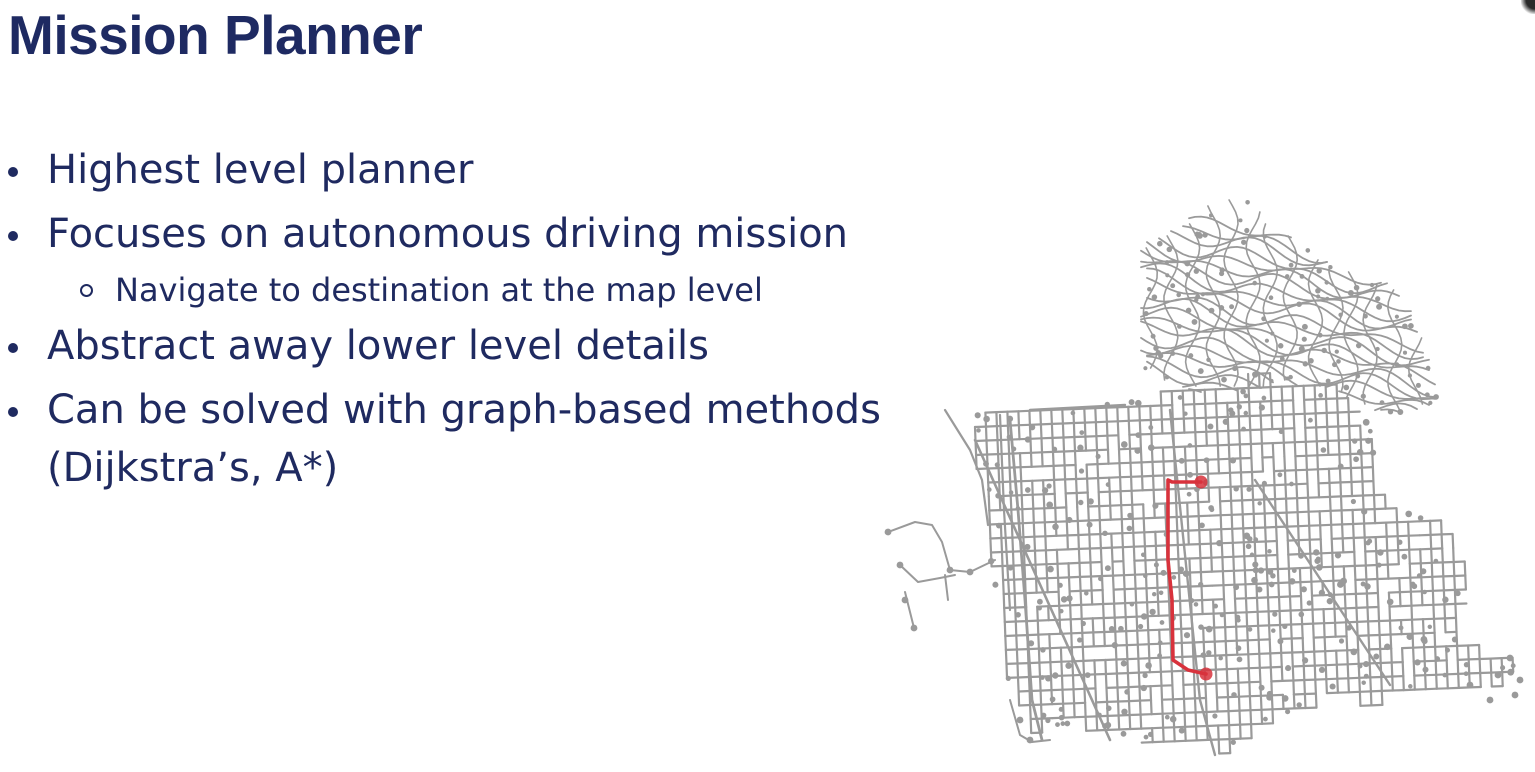 This screenshot has height=772, width=1535. Describe the element at coordinates (448, 234) in the screenshot. I see `bullet-text: Focuses on autonomous driving mission` at that location.